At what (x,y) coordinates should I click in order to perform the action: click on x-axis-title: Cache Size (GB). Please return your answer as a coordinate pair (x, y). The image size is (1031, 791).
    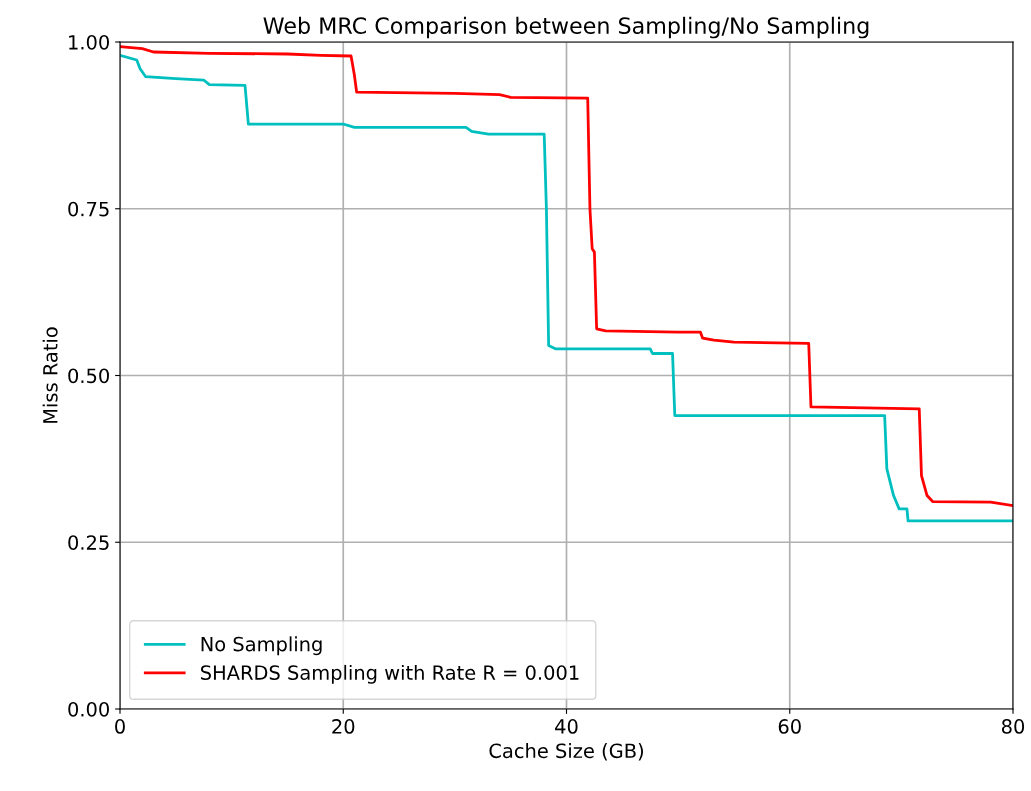
    Looking at the image, I should click on (566, 752).